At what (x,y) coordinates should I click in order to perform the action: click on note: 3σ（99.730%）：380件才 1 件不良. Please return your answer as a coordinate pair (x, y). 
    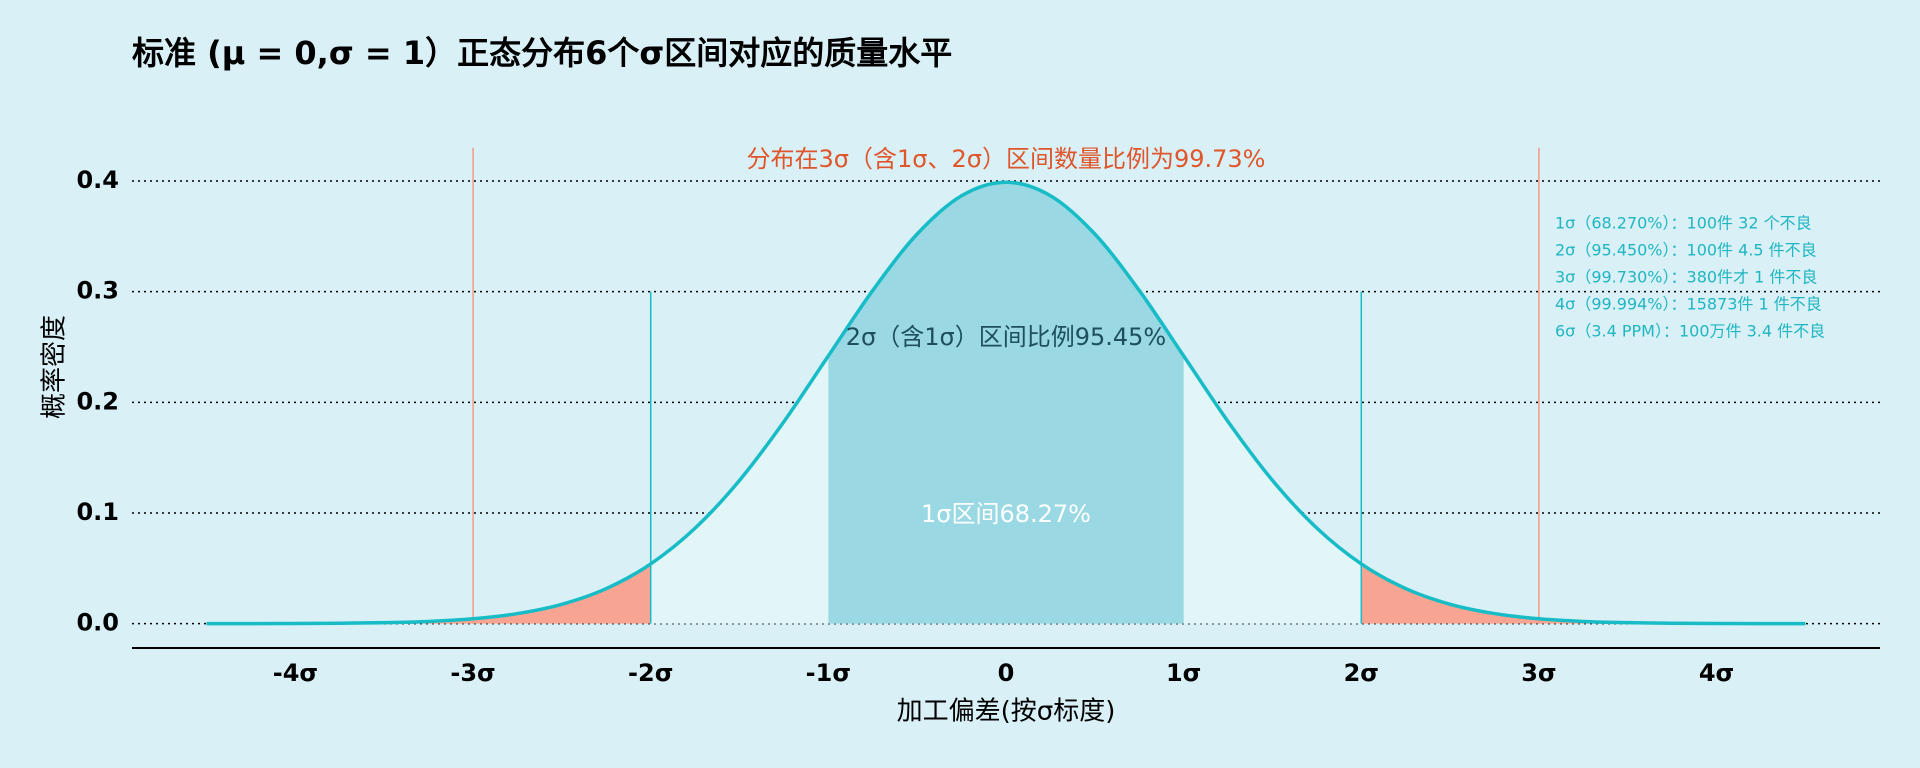
    Looking at the image, I should click on (1686, 277).